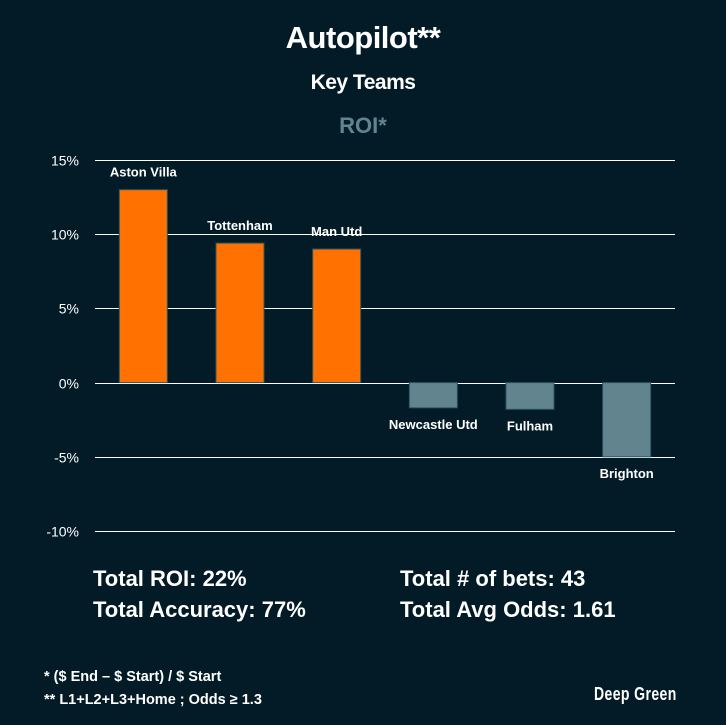 This screenshot has height=725, width=726. What do you see at coordinates (635, 694) in the screenshot?
I see `brand-logo: Deep Green` at bounding box center [635, 694].